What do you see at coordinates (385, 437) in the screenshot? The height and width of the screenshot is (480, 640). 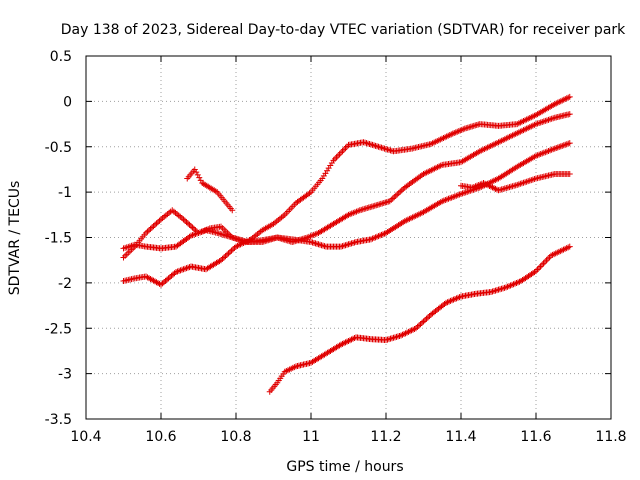 I see `x-tick-label: 11.2` at bounding box center [385, 437].